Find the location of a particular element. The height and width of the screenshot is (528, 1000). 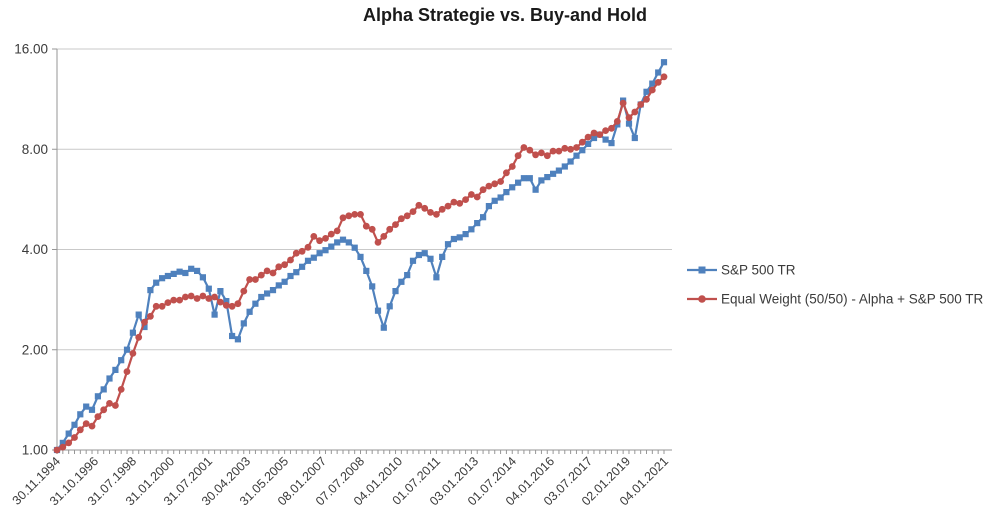

y-tick-label: 1.00 is located at coordinates (35, 450).